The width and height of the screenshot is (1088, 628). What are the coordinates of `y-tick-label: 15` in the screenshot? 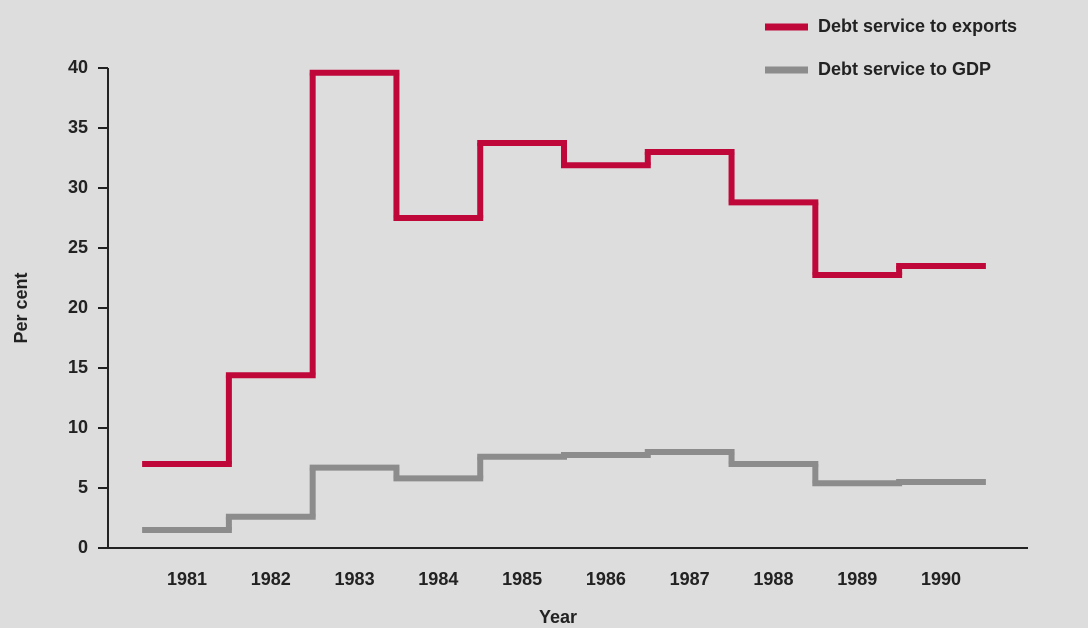 It's located at (78, 367).